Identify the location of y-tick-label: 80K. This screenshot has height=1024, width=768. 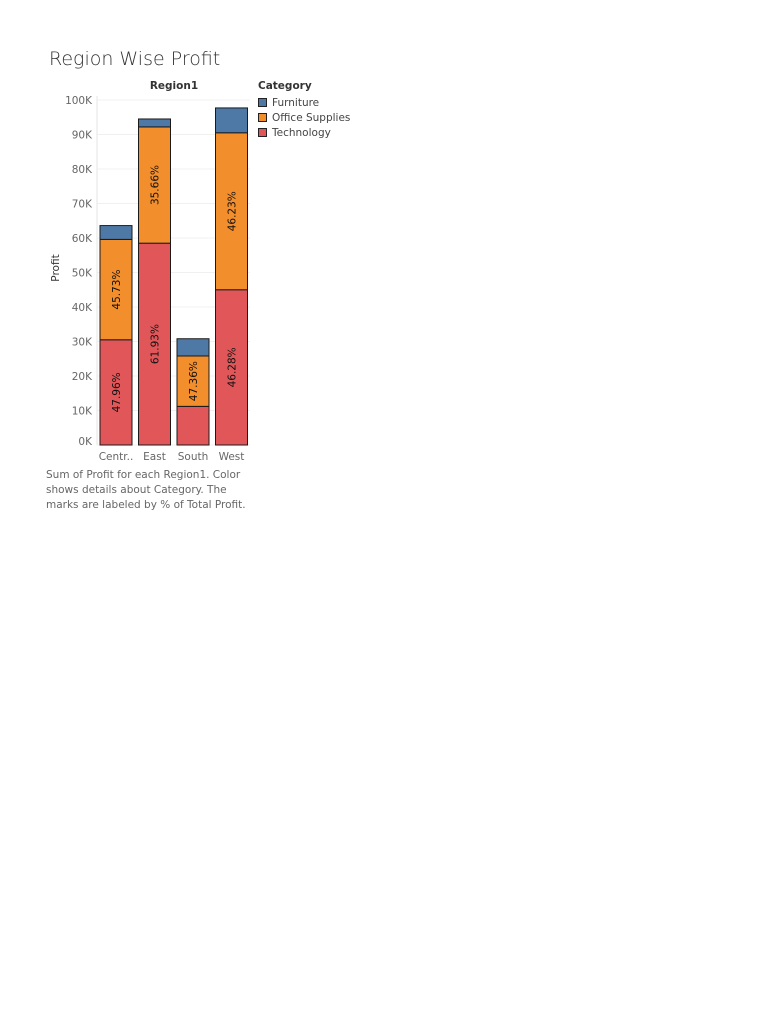
(82, 170).